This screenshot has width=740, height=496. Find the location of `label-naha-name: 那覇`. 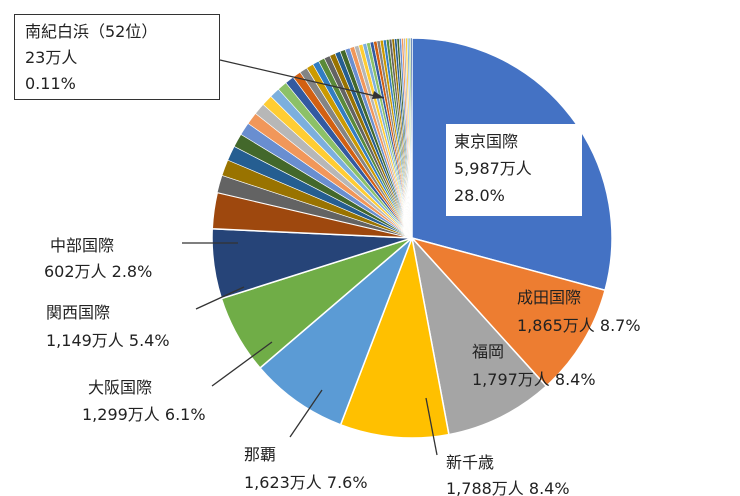

label-naha-name: 那覇 is located at coordinates (260, 454).